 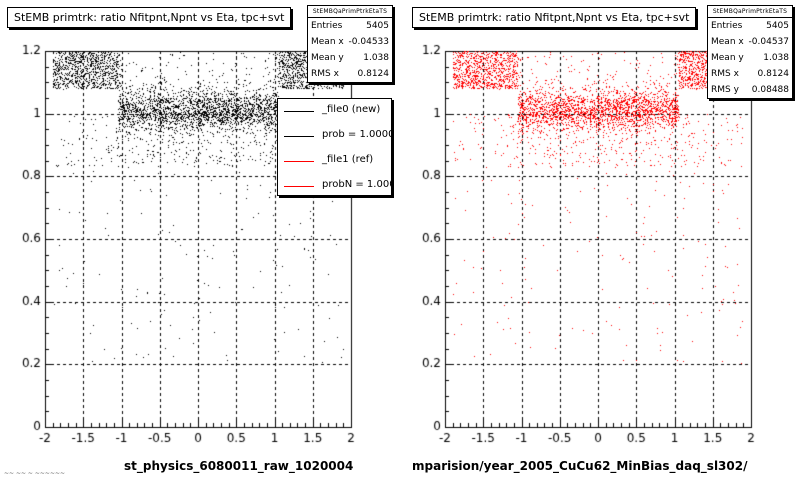 I want to click on legend-entry-file0: _file0 (new), so click(x=334, y=111).